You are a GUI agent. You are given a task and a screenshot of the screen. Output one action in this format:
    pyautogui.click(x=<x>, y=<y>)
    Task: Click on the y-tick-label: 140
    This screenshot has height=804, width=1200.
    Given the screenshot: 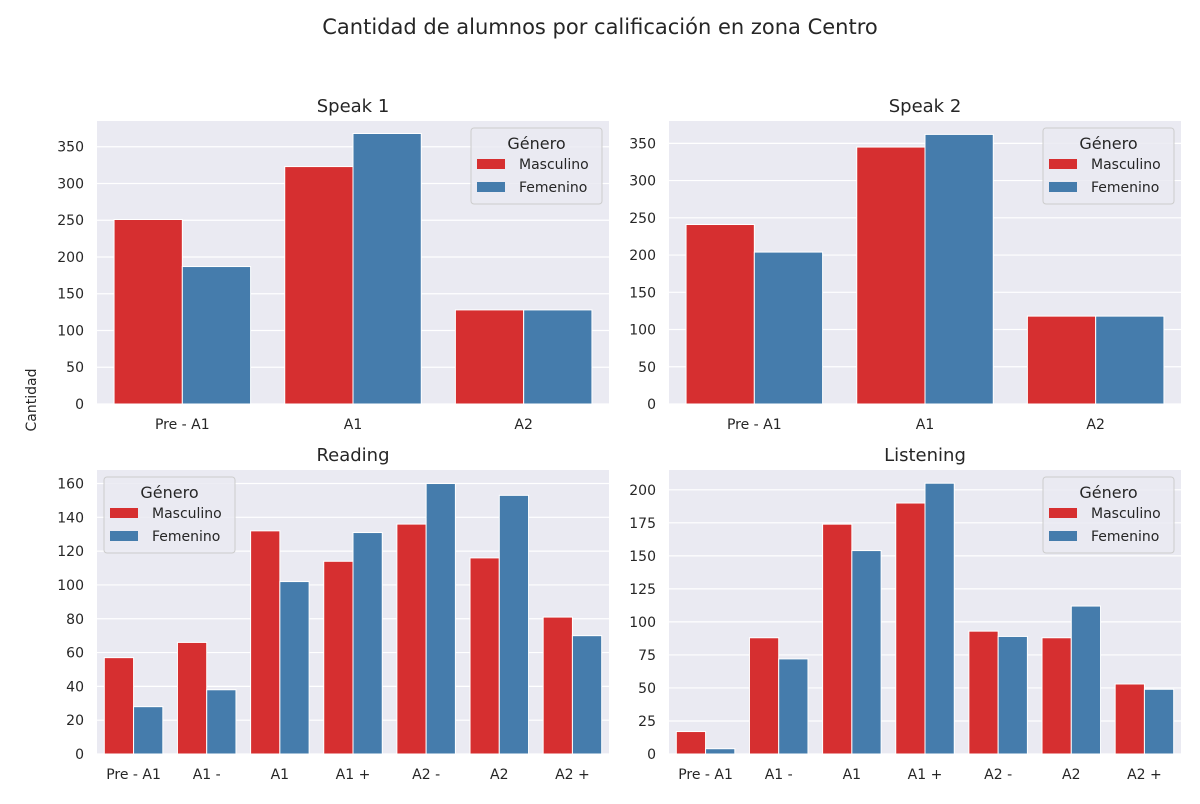 What is the action you would take?
    pyautogui.click(x=70, y=518)
    